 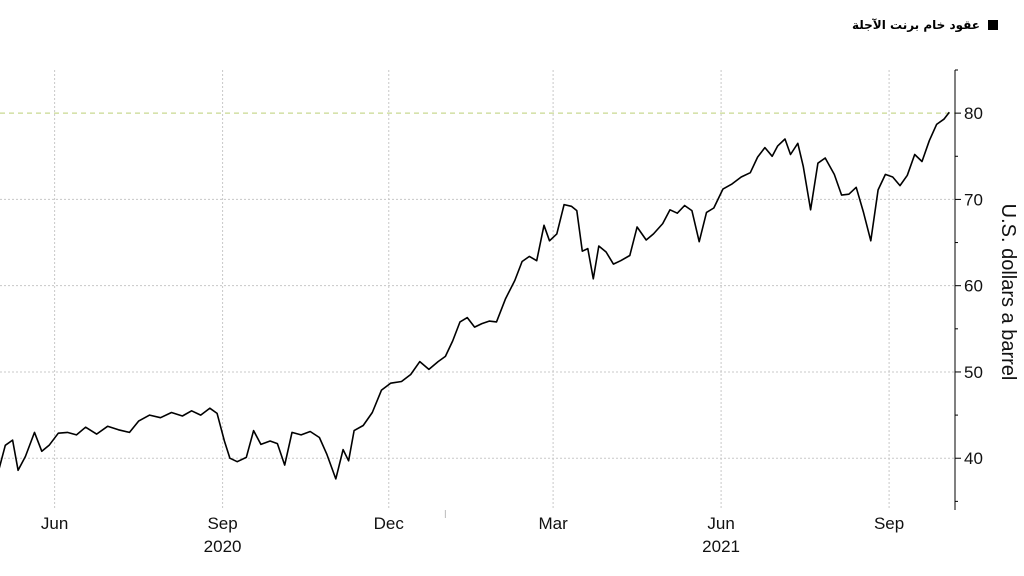 What do you see at coordinates (889, 523) in the screenshot?
I see `x-tick-label-5: Sep` at bounding box center [889, 523].